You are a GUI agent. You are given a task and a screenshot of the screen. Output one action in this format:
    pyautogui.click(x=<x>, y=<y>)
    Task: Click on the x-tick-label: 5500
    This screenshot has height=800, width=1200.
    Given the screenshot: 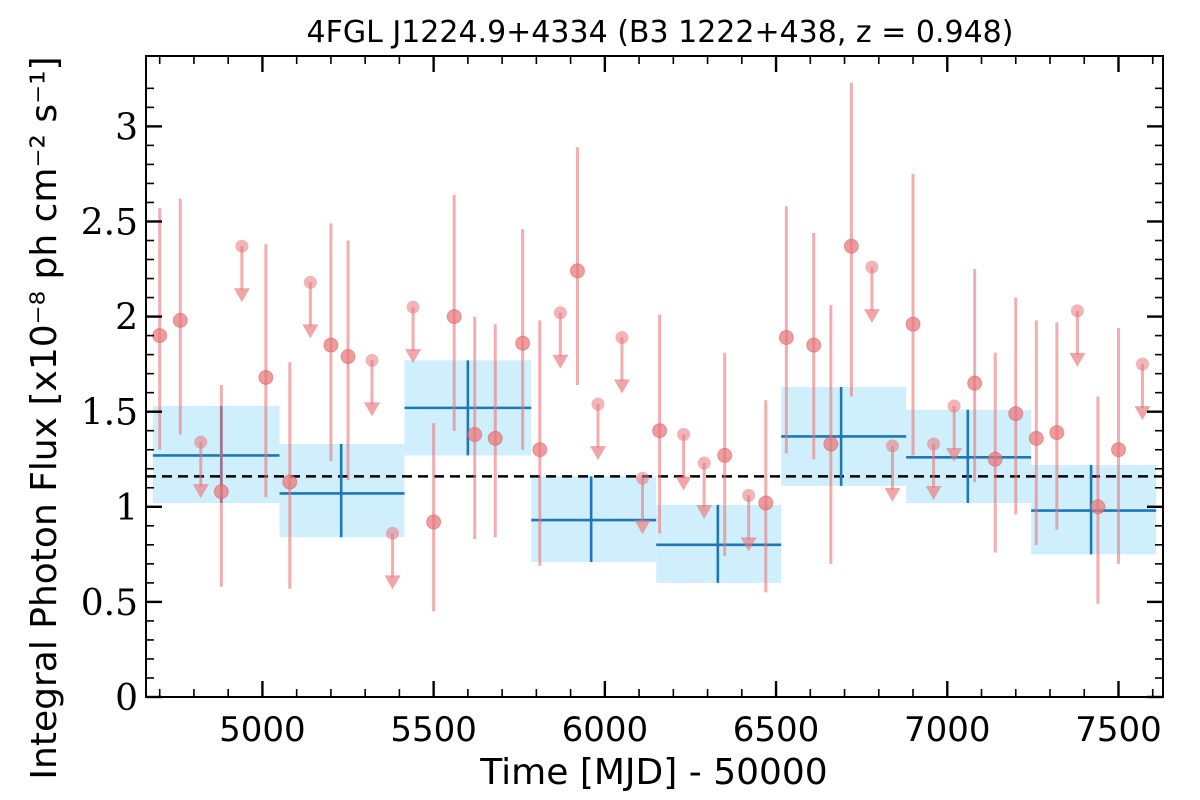 What is the action you would take?
    pyautogui.click(x=433, y=730)
    